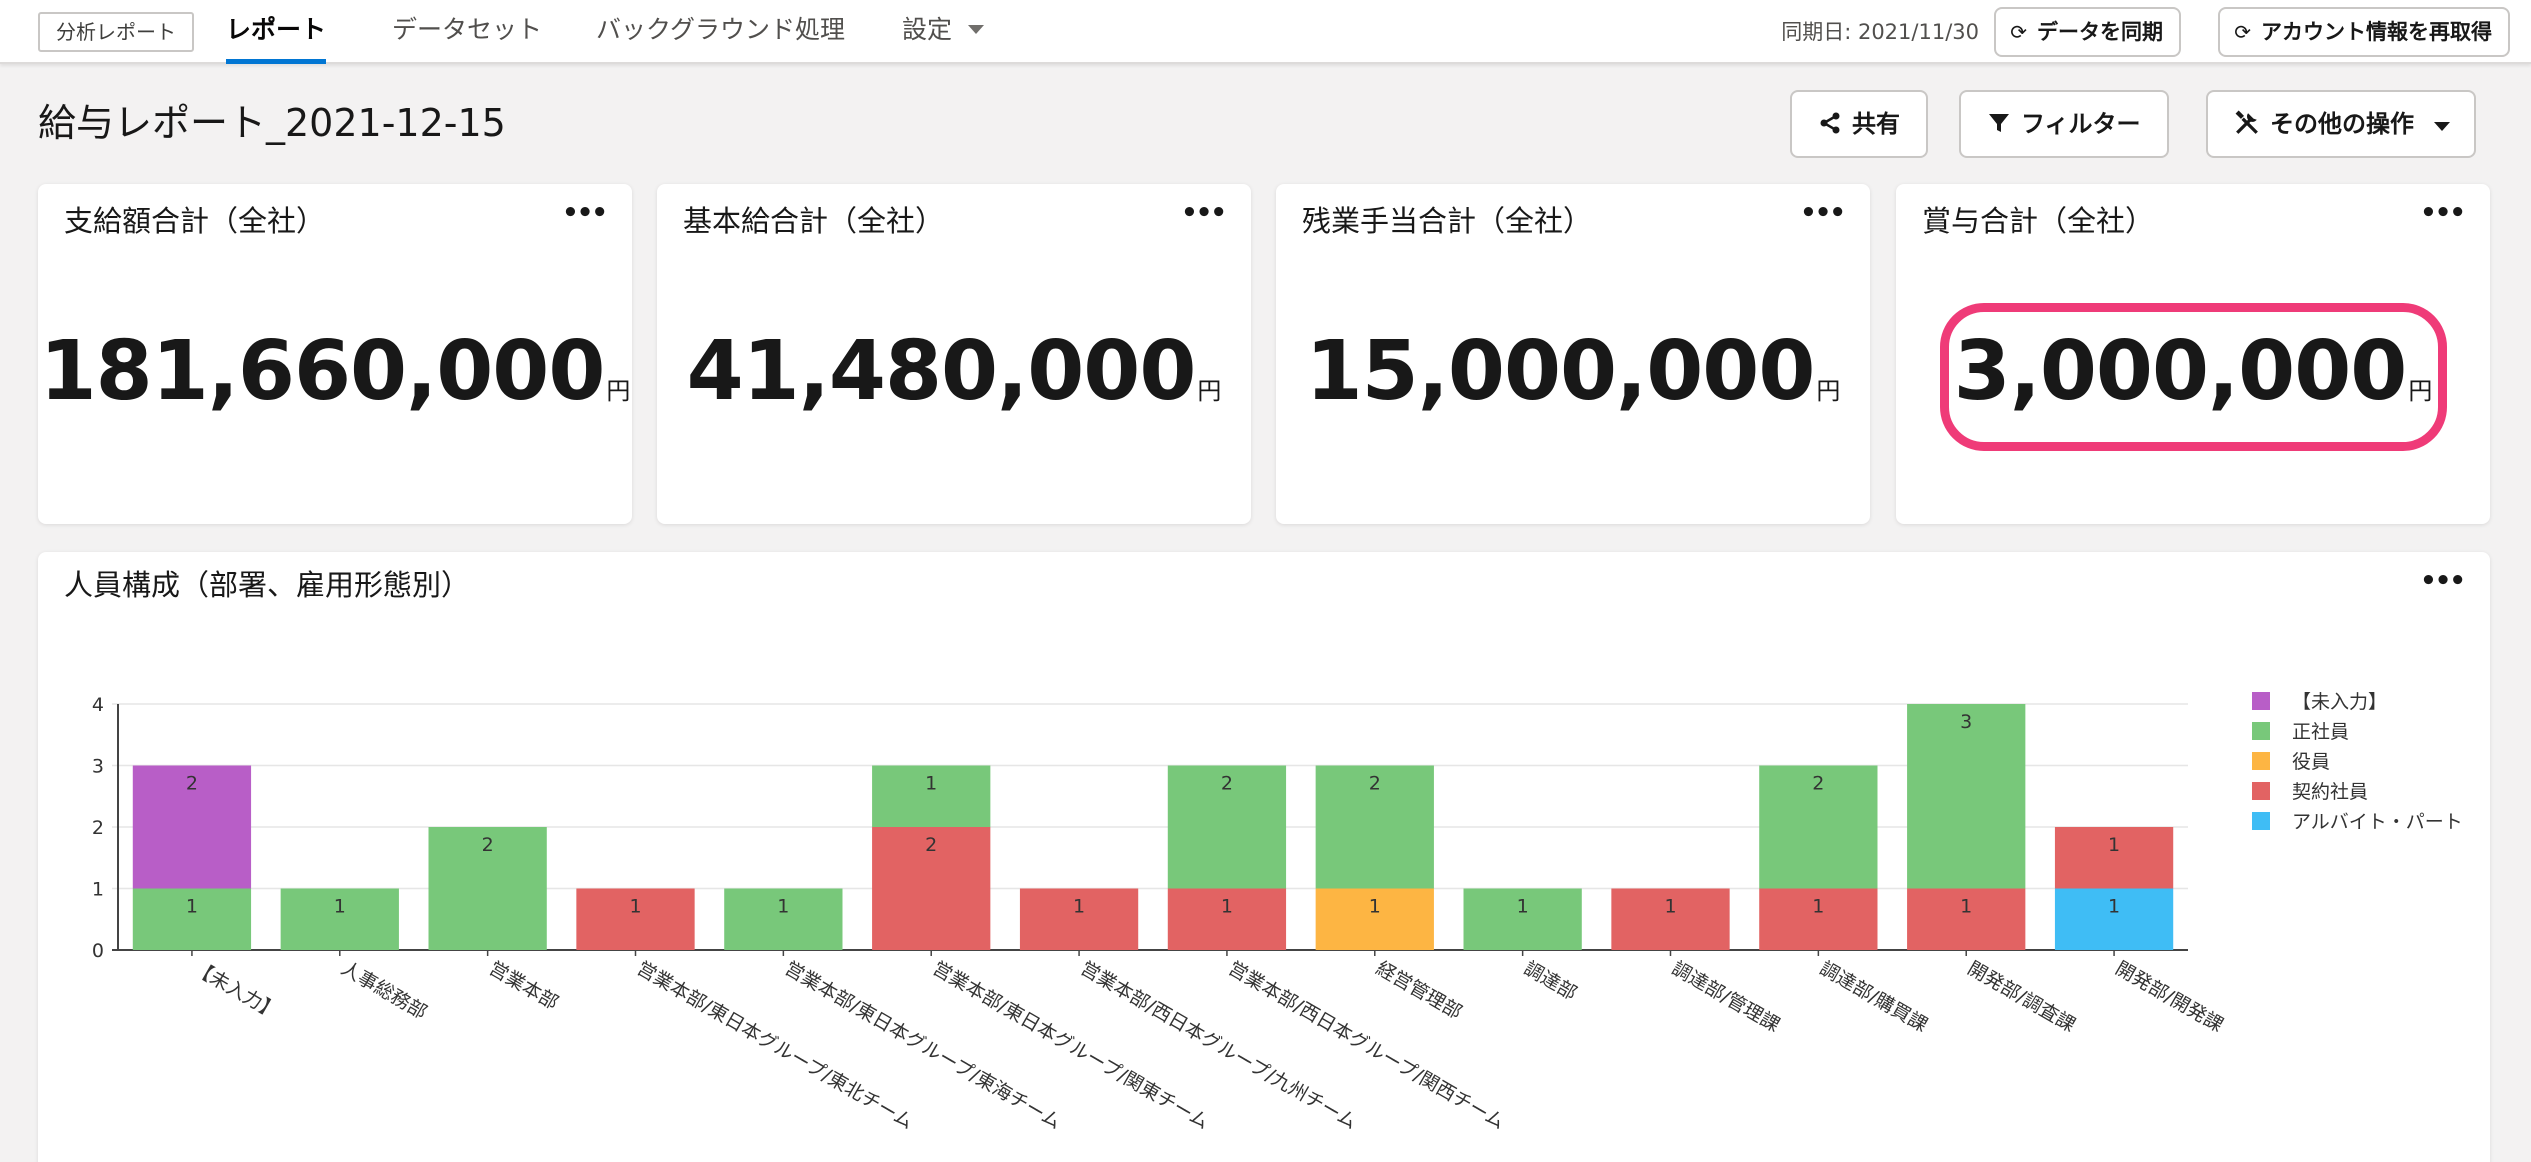 This screenshot has height=1162, width=2531. I want to click on kpi-value-block: 41,480,000円, so click(954, 371).